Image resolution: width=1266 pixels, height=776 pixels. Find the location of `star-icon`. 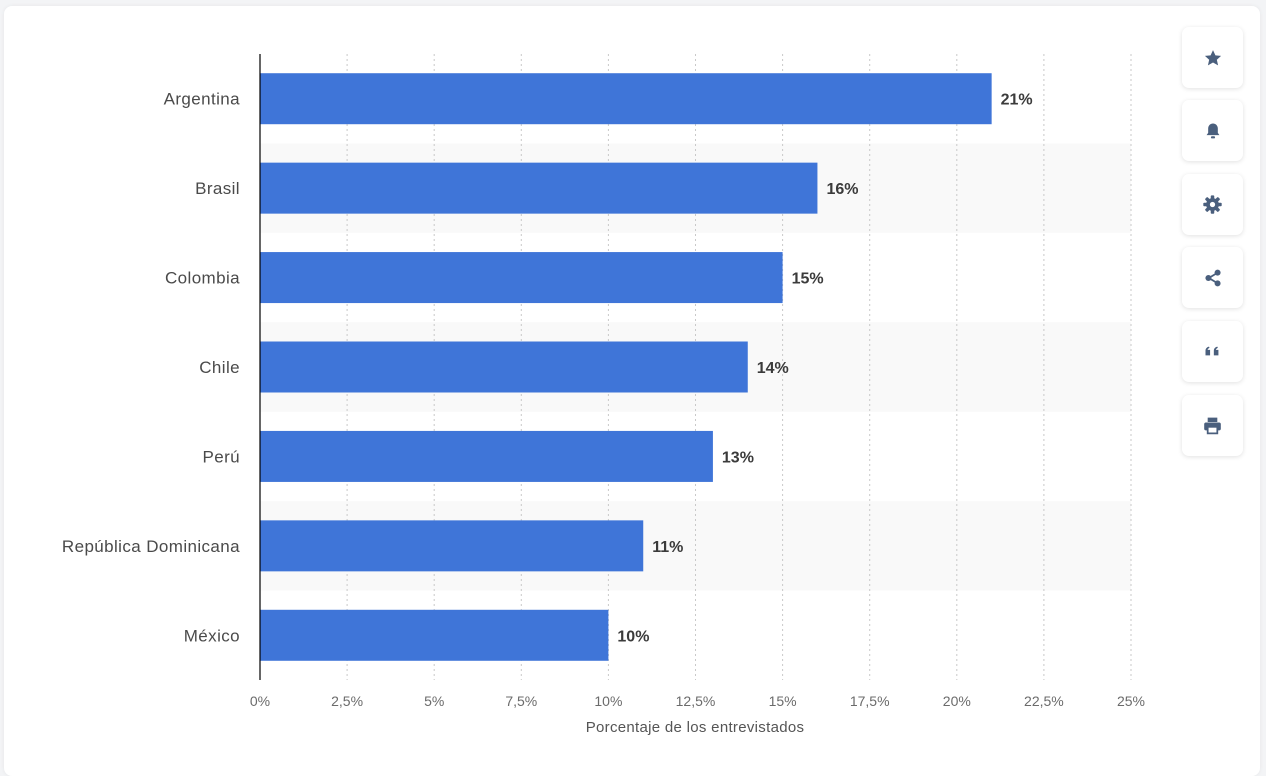

star-icon is located at coordinates (1212, 57).